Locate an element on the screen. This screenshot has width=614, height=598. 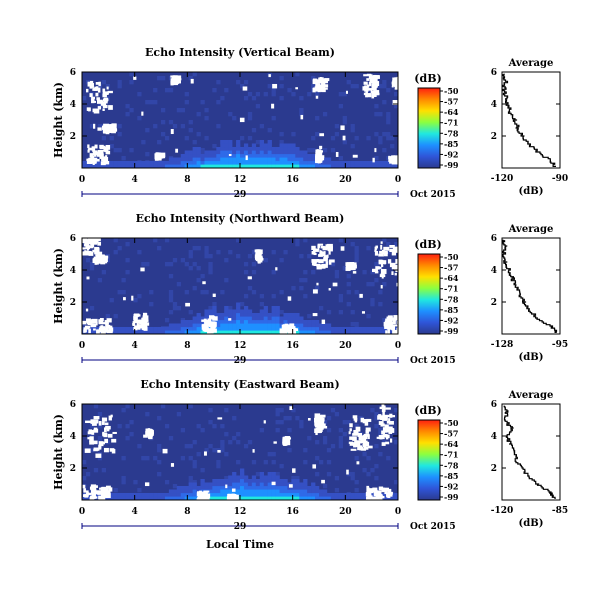
colorbar-tick-label: -99 is located at coordinates (451, 497).